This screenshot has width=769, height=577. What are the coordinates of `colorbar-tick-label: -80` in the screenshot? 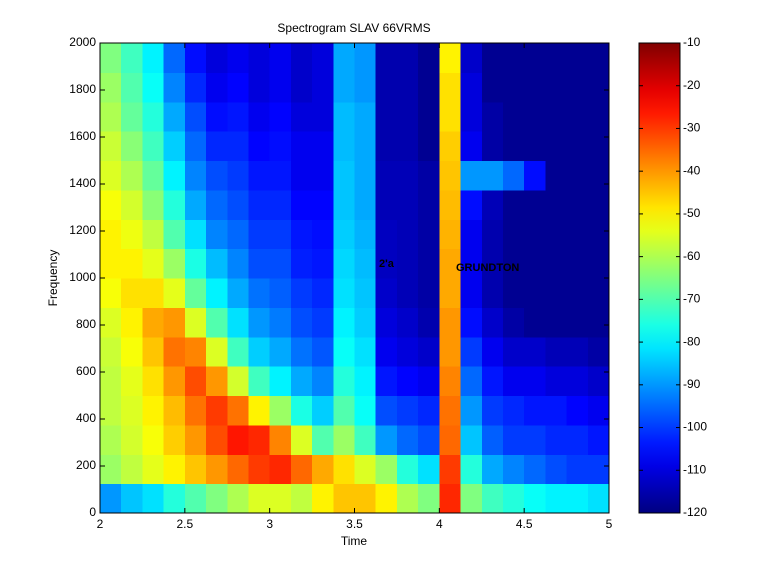 It's located at (692, 341).